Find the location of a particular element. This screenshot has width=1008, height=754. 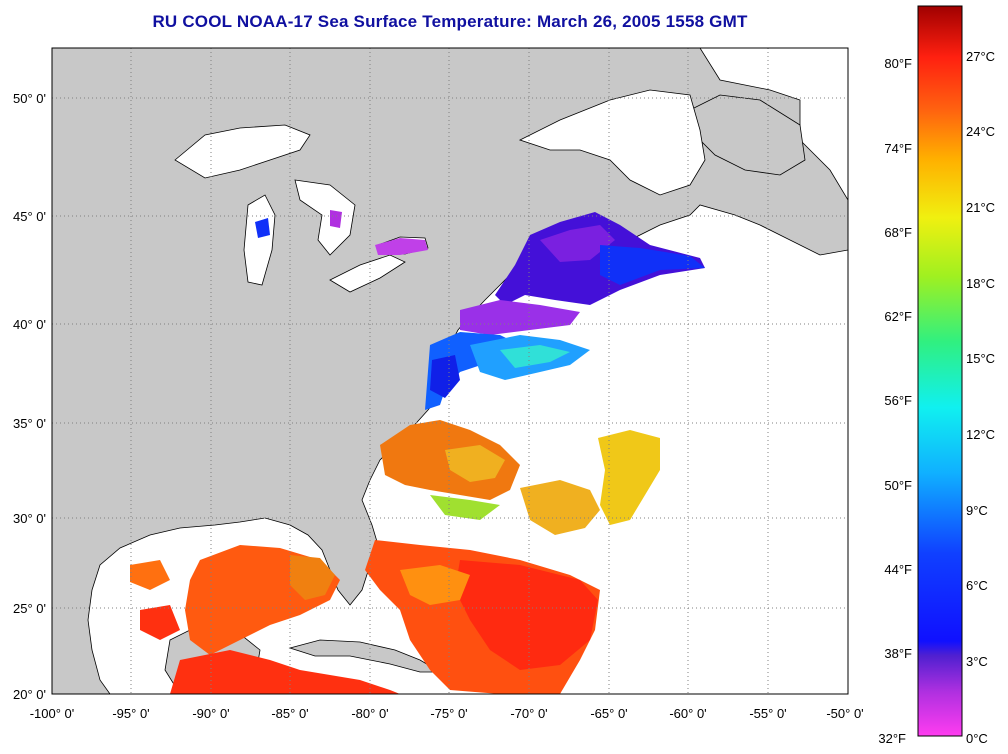

lon-tick: -50° 0' is located at coordinates (844, 713).